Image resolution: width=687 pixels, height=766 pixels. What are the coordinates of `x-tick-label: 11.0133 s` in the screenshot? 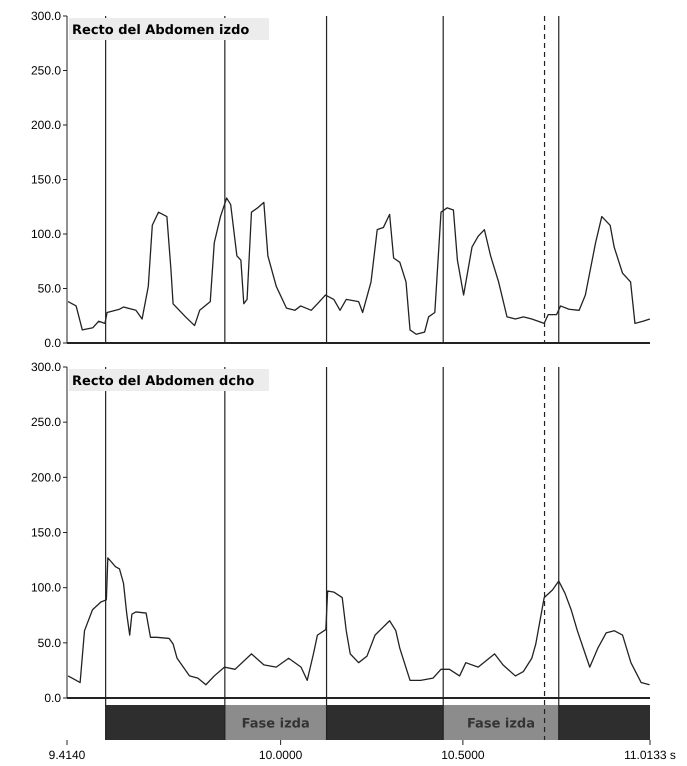 It's located at (650, 755).